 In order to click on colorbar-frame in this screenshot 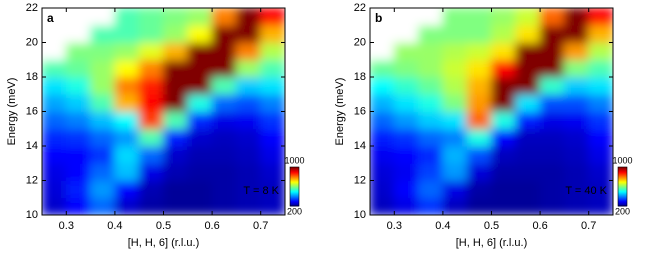, I will do `click(622, 186)`.